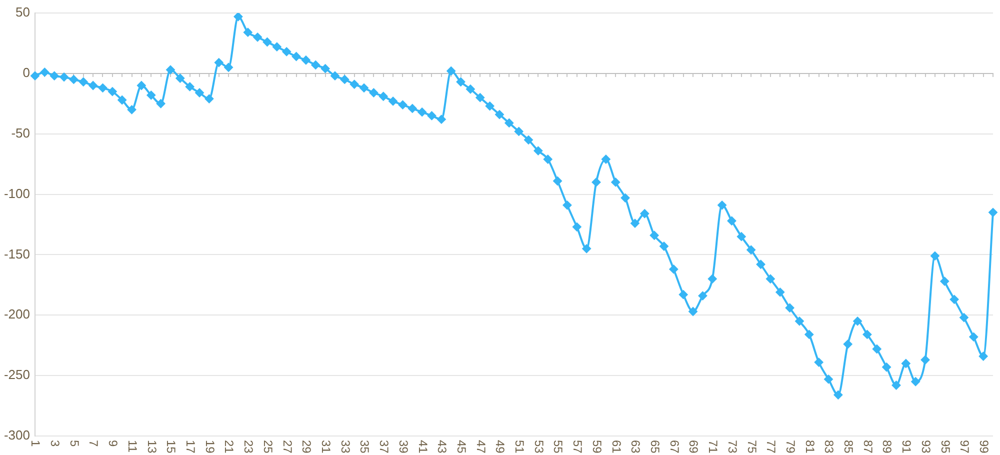  What do you see at coordinates (171, 447) in the screenshot?
I see `x-tick-label: 15` at bounding box center [171, 447].